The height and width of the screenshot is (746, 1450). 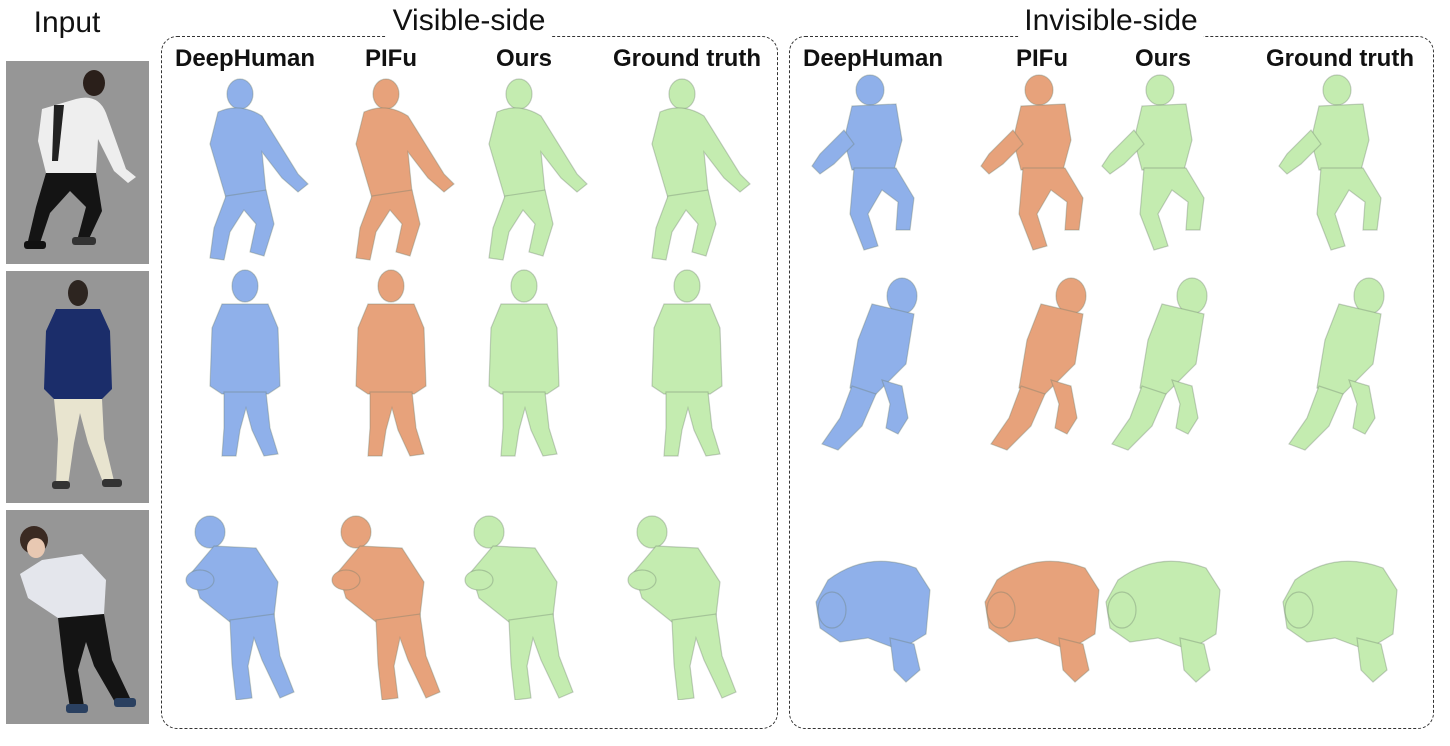 What do you see at coordinates (391, 58) in the screenshot?
I see `visible-pifu-label: PIFu` at bounding box center [391, 58].